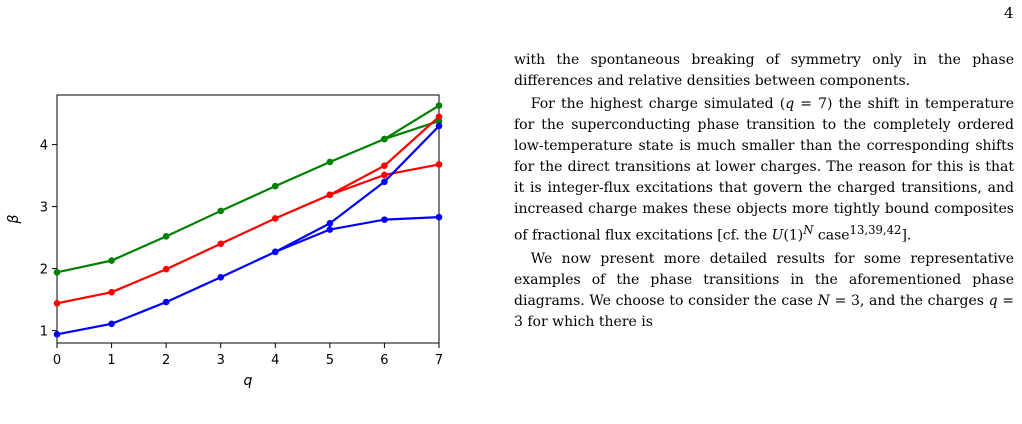  What do you see at coordinates (221, 360) in the screenshot?
I see `x-tick-label: 3` at bounding box center [221, 360].